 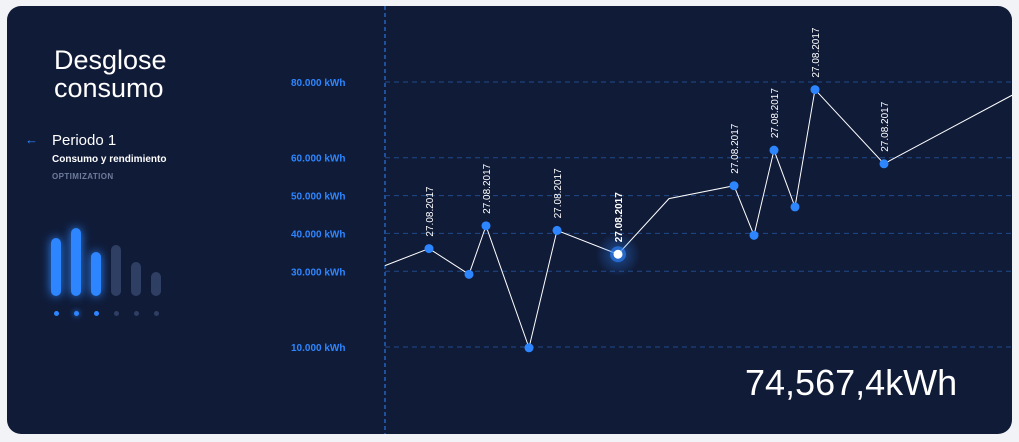 I want to click on mini-bar-selector, so click(x=116, y=271).